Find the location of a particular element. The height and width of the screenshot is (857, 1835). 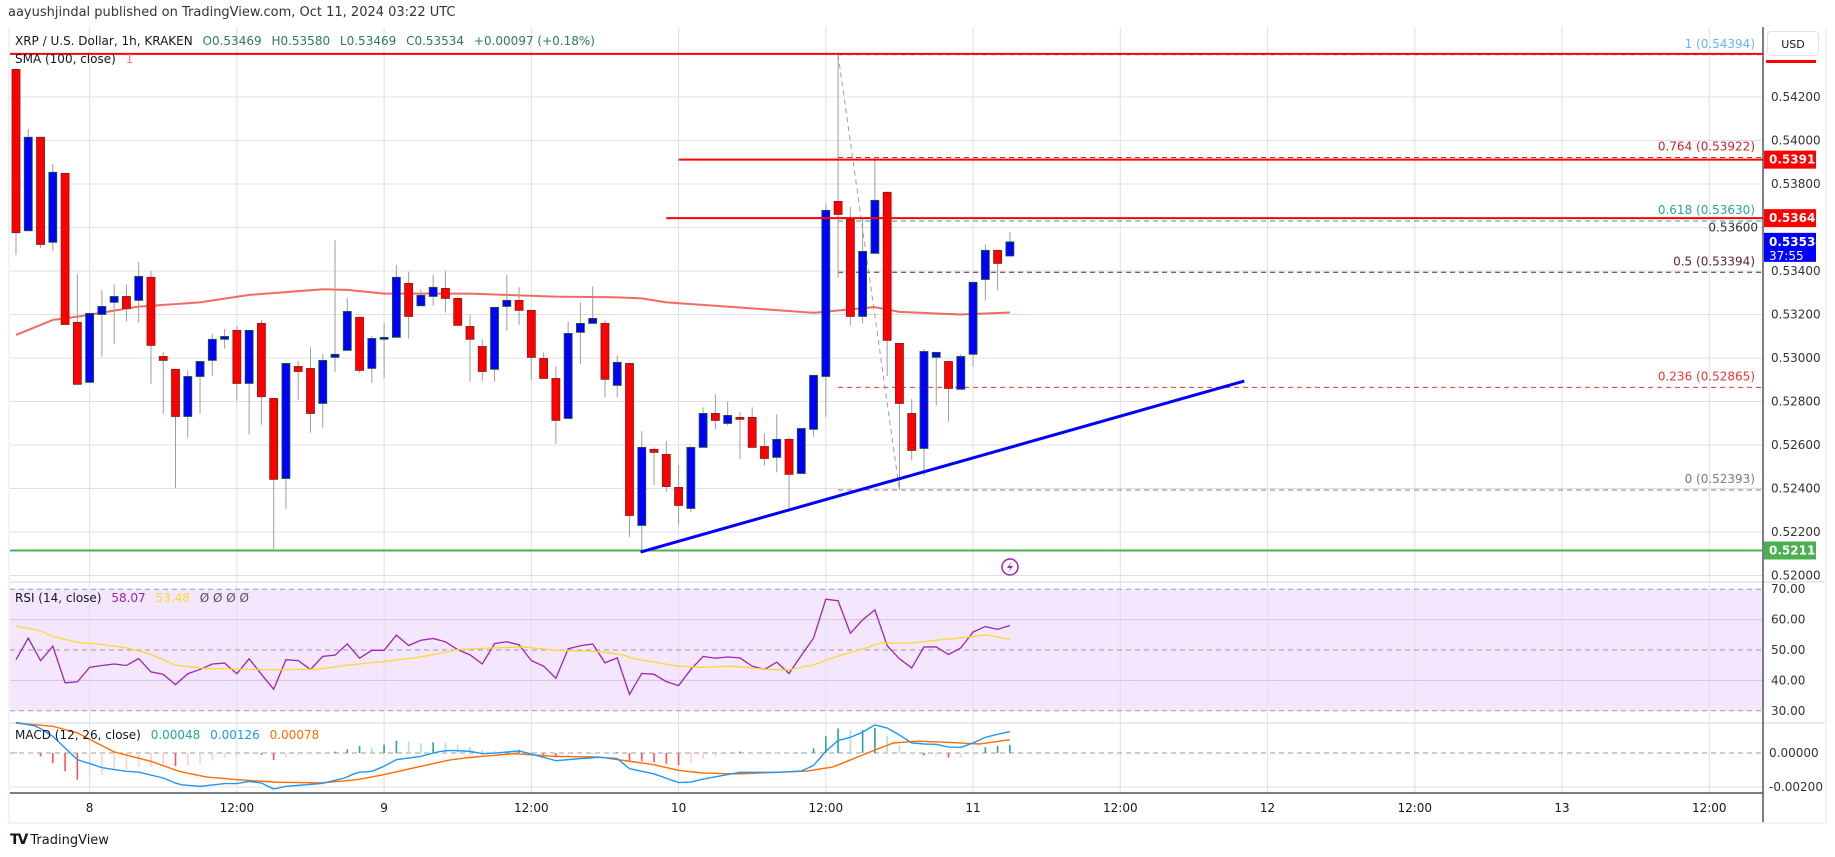

high-value: H0.53580 is located at coordinates (301, 41).